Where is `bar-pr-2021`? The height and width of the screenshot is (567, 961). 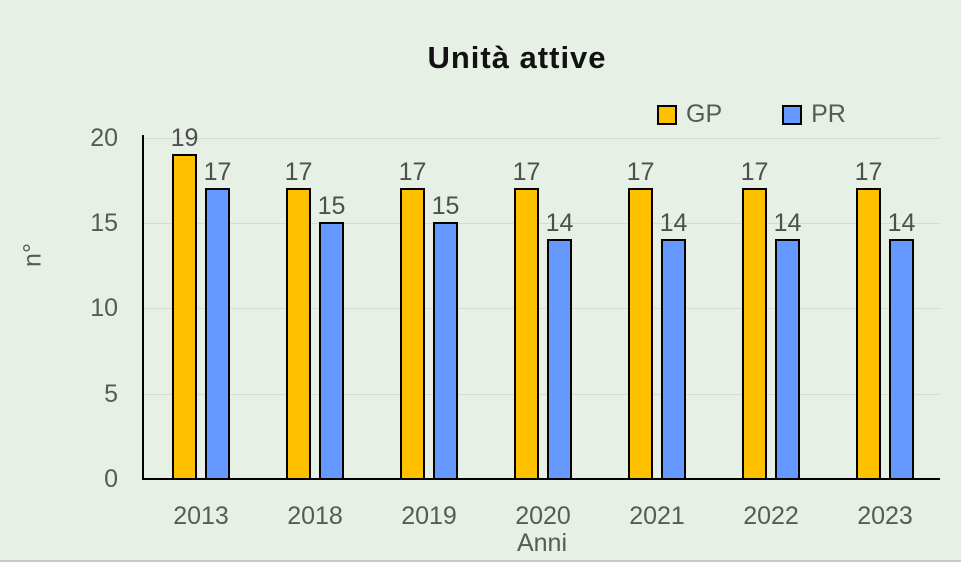 bar-pr-2021 is located at coordinates (673, 359).